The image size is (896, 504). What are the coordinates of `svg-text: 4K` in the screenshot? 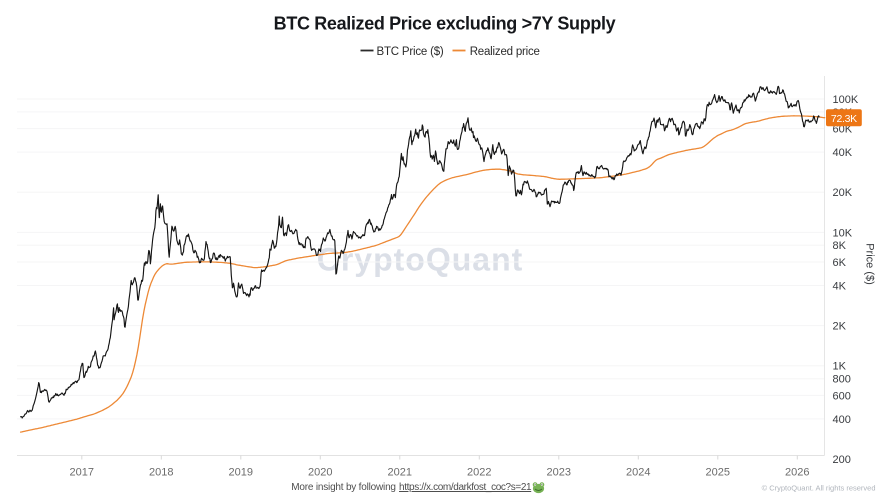 It's located at (840, 286).